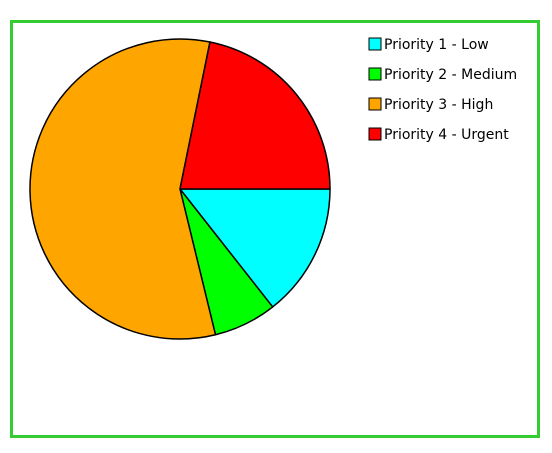 Image resolution: width=552 pixels, height=453 pixels. Describe the element at coordinates (446, 135) in the screenshot. I see `legend-label-4: Priority 4 - Urgent` at that location.